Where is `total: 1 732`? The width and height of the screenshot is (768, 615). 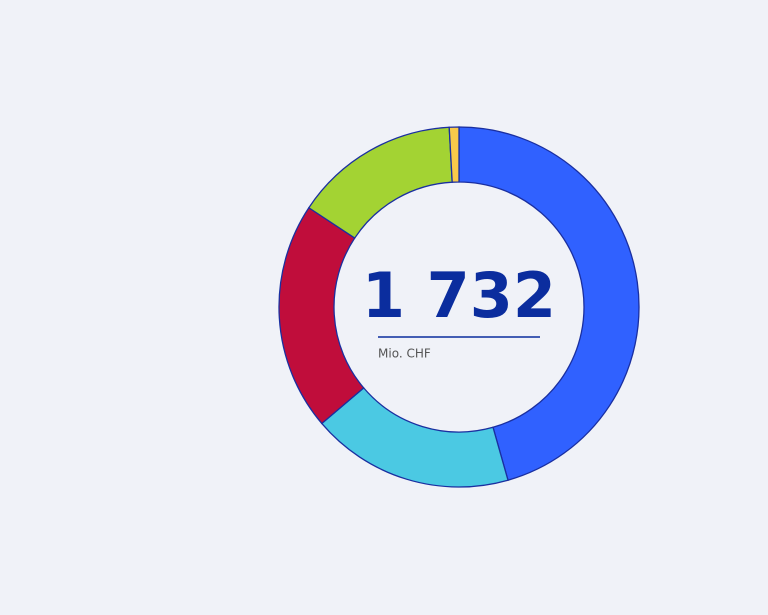 total: 1 732 is located at coordinates (459, 295).